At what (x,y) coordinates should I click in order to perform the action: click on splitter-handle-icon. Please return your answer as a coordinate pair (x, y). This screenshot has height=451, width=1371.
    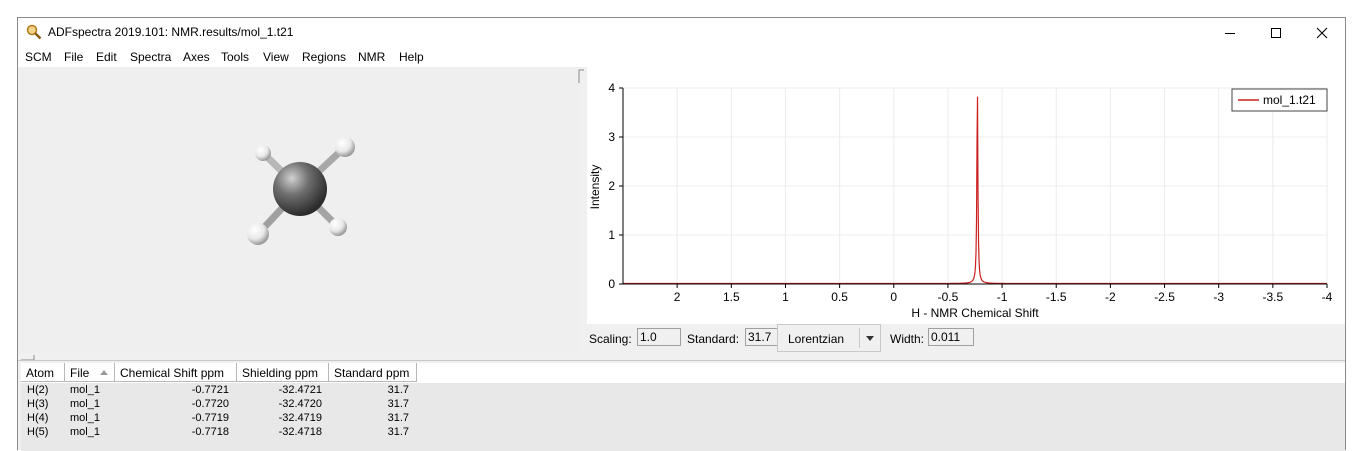
    Looking at the image, I should click on (581, 76).